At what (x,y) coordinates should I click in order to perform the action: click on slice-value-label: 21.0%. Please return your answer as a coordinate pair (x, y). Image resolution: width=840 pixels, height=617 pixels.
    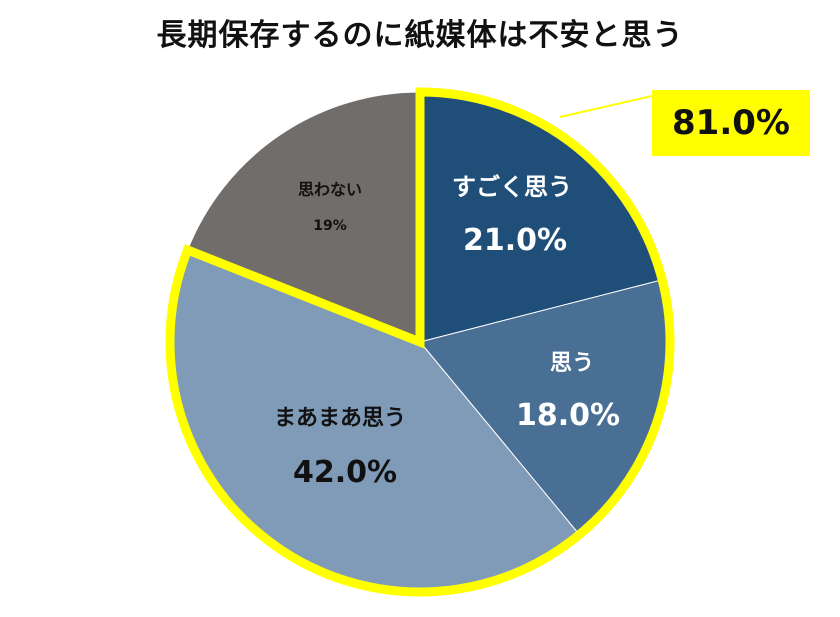
    Looking at the image, I should click on (515, 240).